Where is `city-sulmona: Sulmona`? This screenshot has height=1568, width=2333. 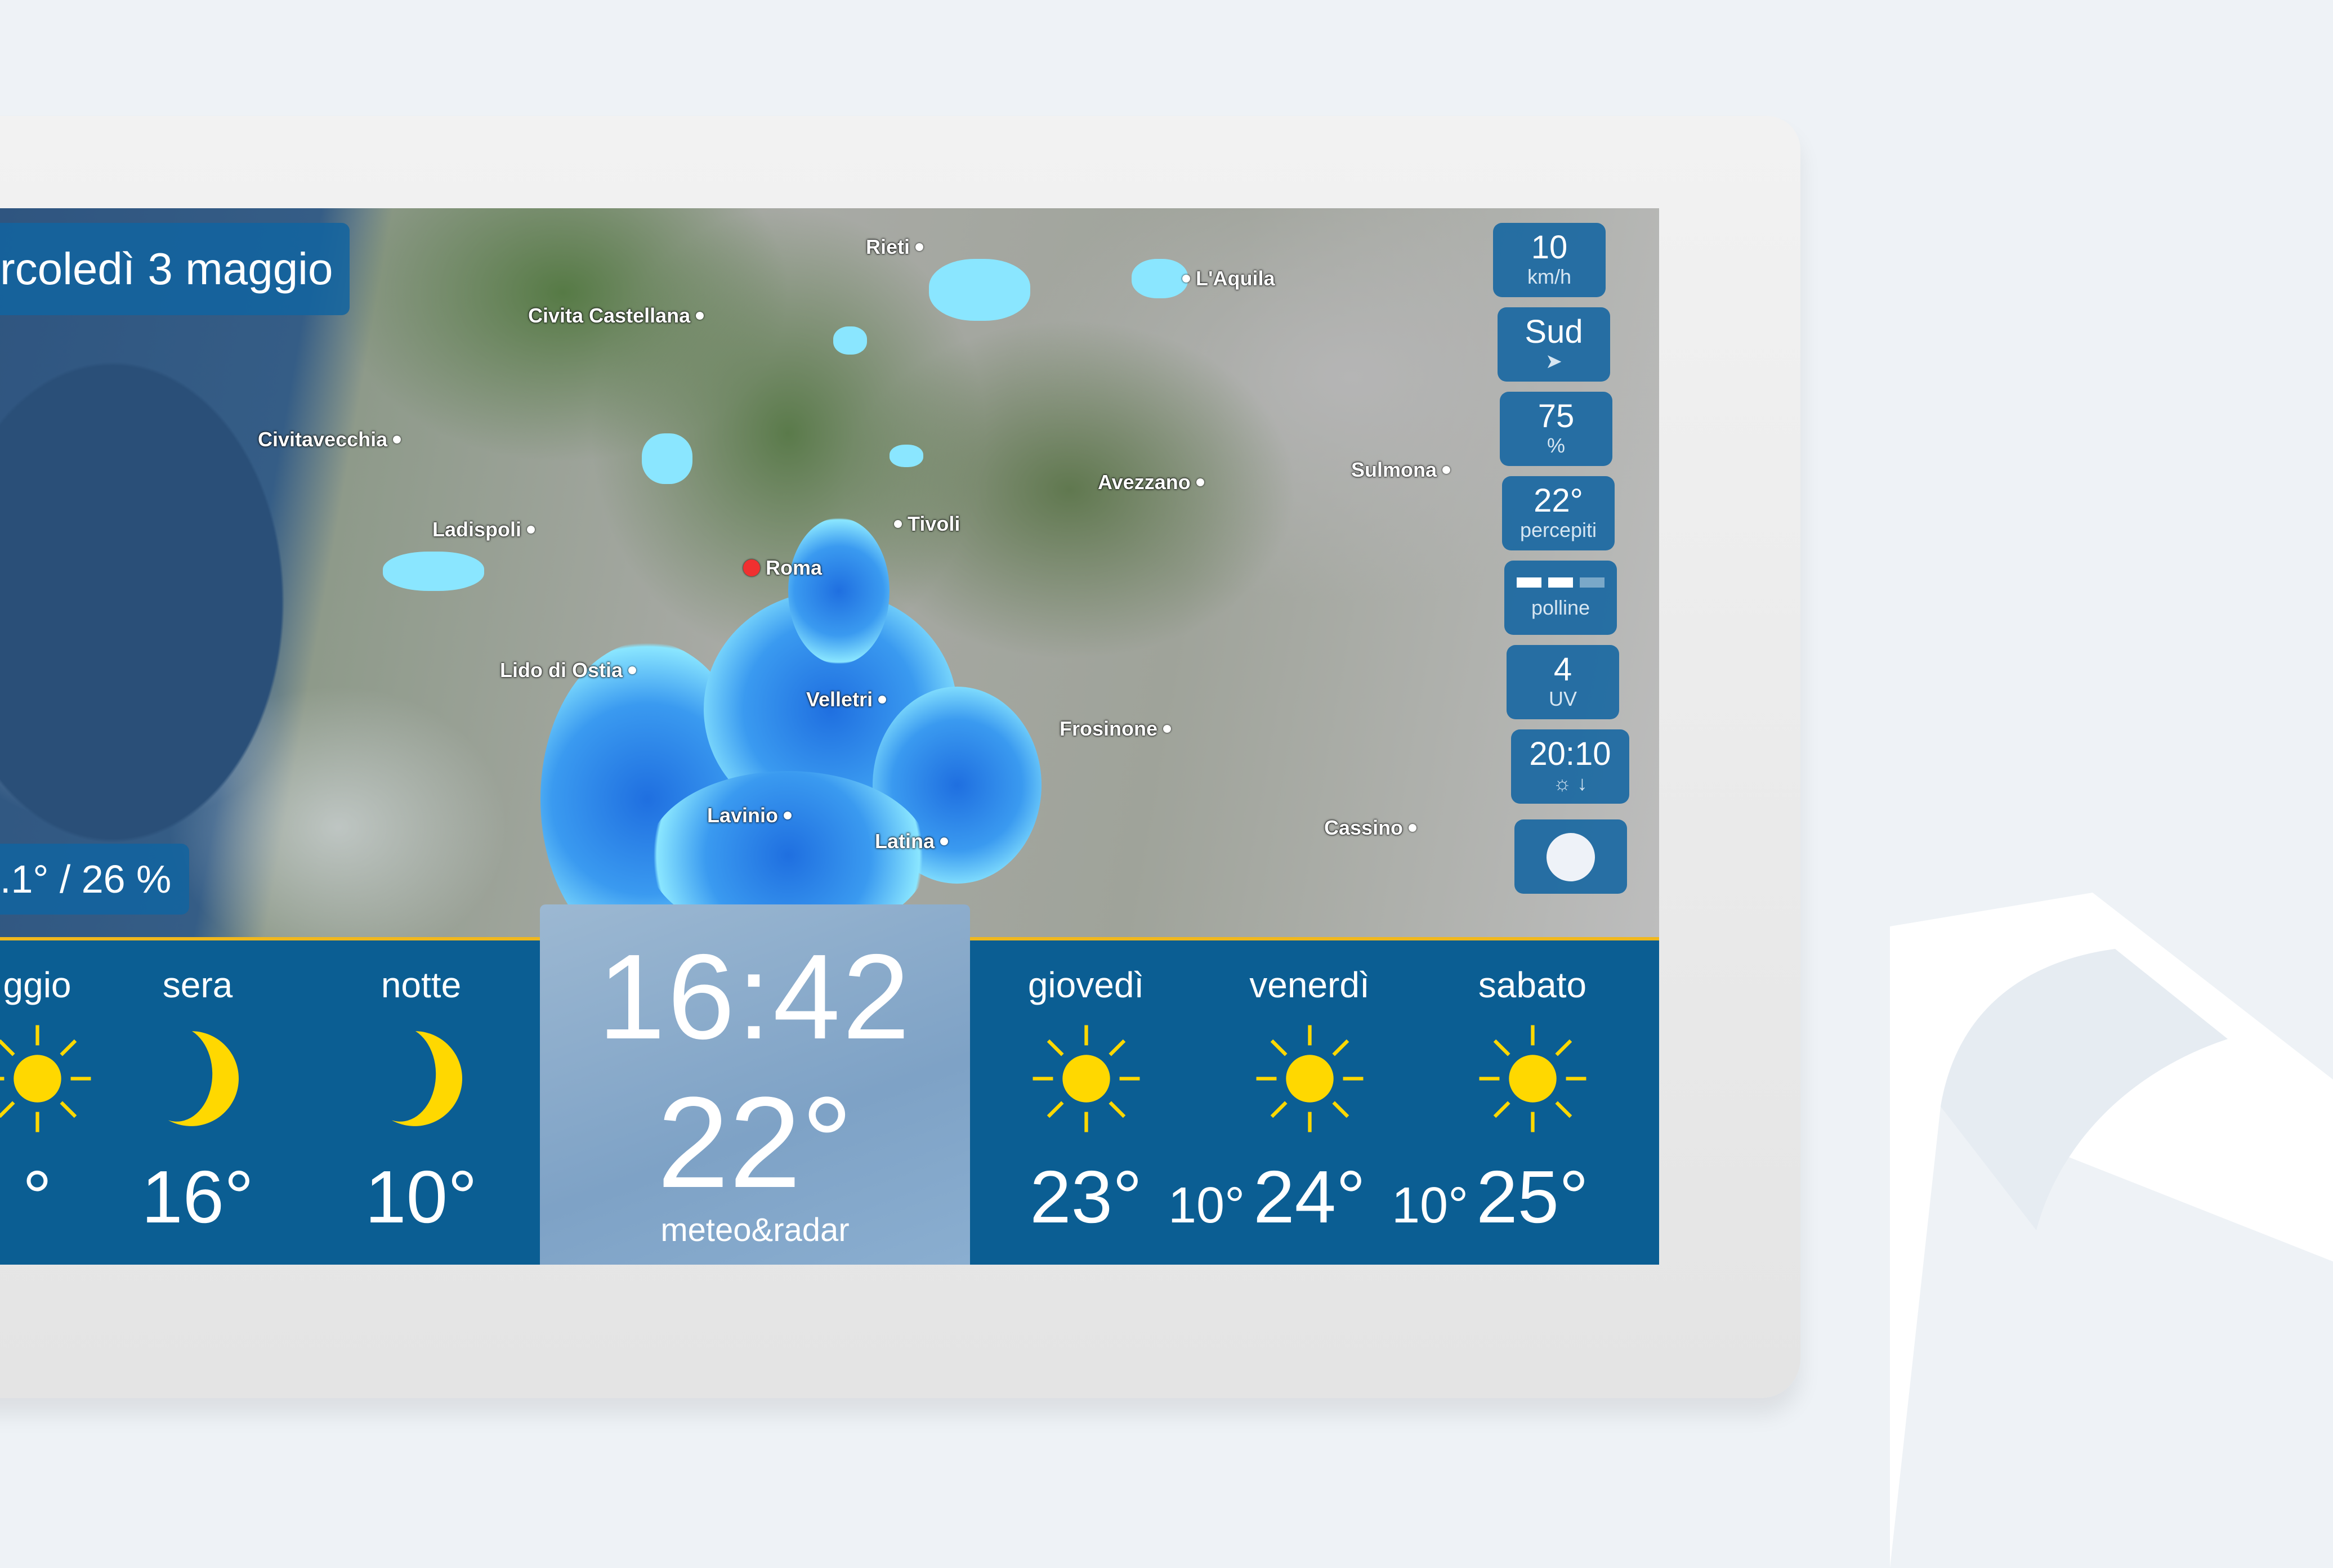 city-sulmona: Sulmona is located at coordinates (1401, 470).